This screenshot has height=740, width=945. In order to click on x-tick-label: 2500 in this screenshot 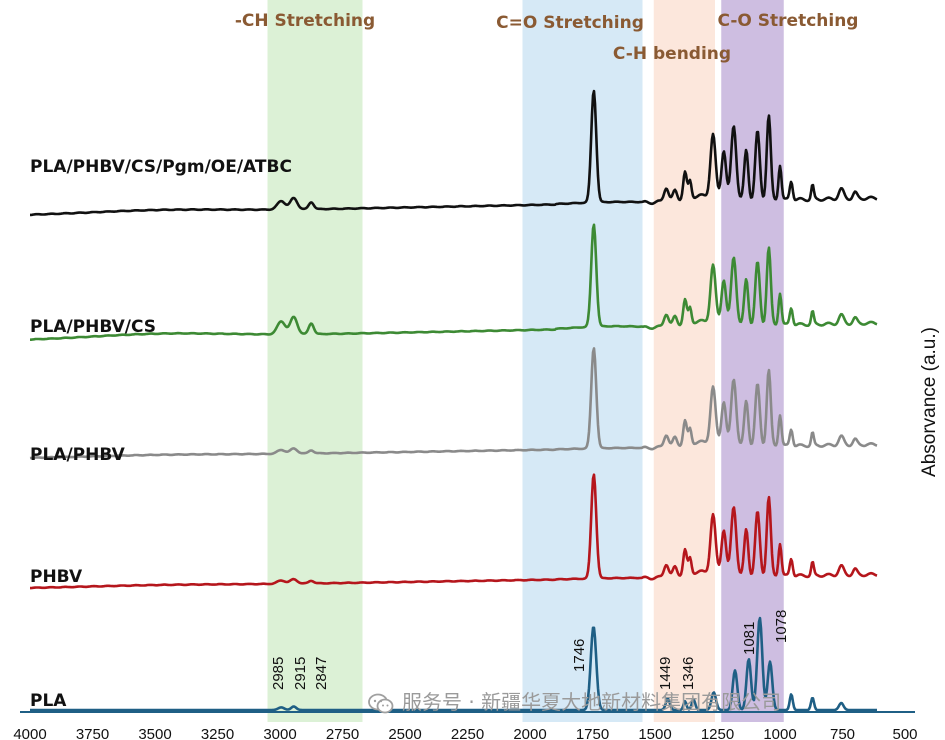, I will do `click(404, 733)`.